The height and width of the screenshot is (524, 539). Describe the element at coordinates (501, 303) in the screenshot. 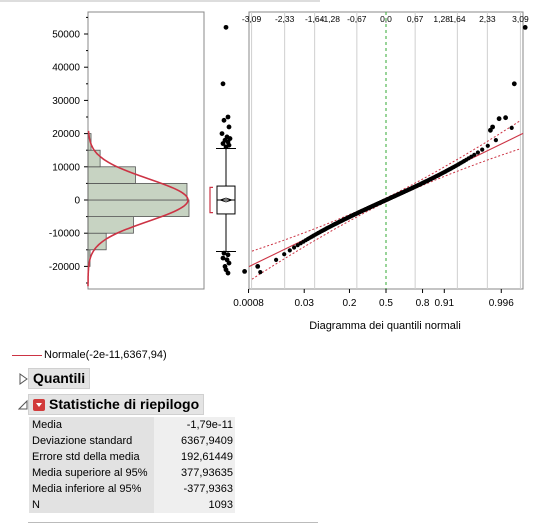

I see `qq-bottom-tick-label: 0.996` at that location.